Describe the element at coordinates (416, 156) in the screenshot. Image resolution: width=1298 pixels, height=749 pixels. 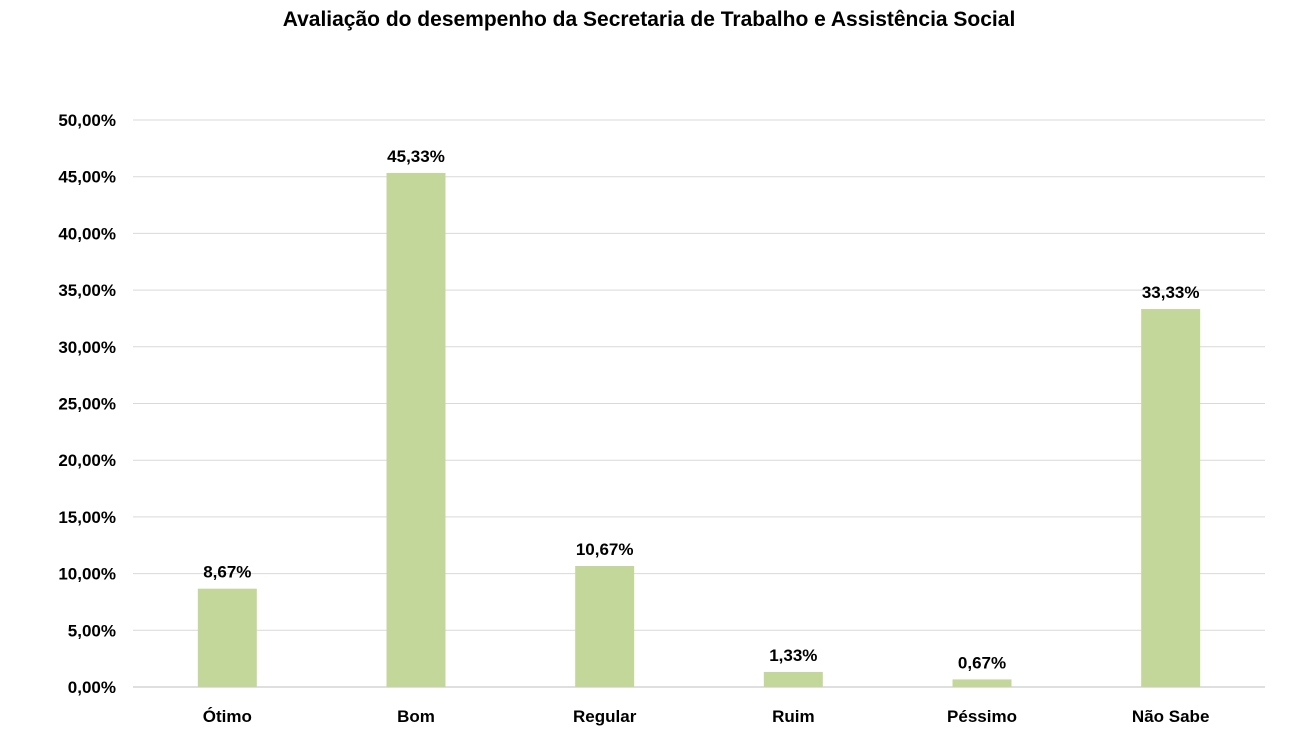
I see `data-label: 45,33%` at that location.